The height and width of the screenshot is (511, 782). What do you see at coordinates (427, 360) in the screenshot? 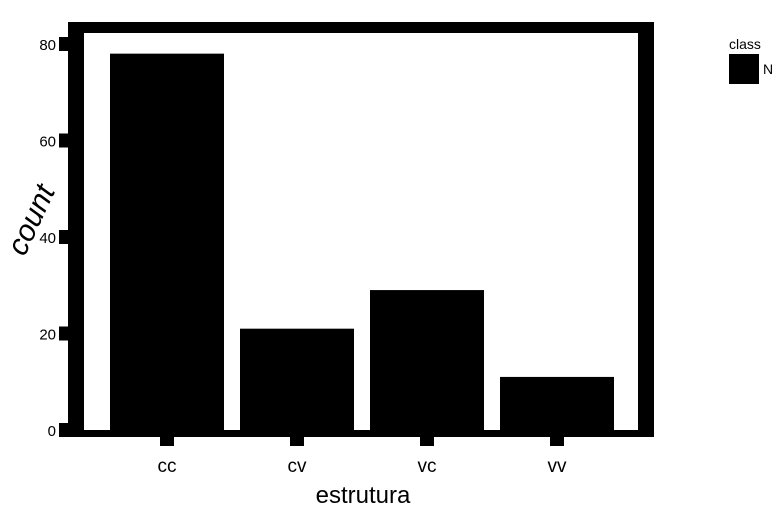
I see `bar-vc` at bounding box center [427, 360].